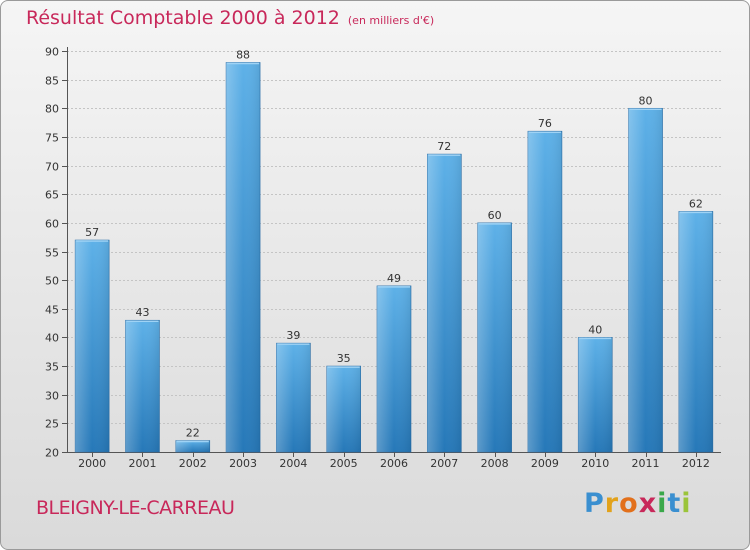  What do you see at coordinates (394, 463) in the screenshot?
I see `x-tick-label: 2006` at bounding box center [394, 463].